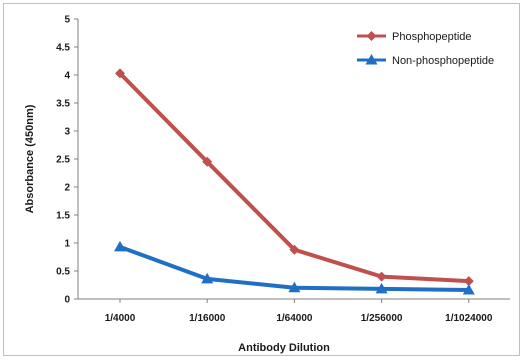  Describe the element at coordinates (30, 158) in the screenshot. I see `y-axis-title: Absorbance (450nm)` at that location.